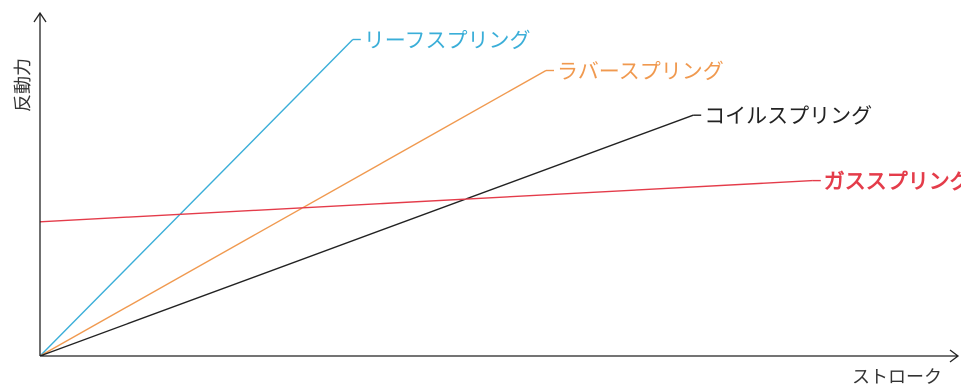 The width and height of the screenshot is (961, 386). What do you see at coordinates (892, 182) in the screenshot?
I see `gas-spring-label: ガススプリング` at bounding box center [892, 182].